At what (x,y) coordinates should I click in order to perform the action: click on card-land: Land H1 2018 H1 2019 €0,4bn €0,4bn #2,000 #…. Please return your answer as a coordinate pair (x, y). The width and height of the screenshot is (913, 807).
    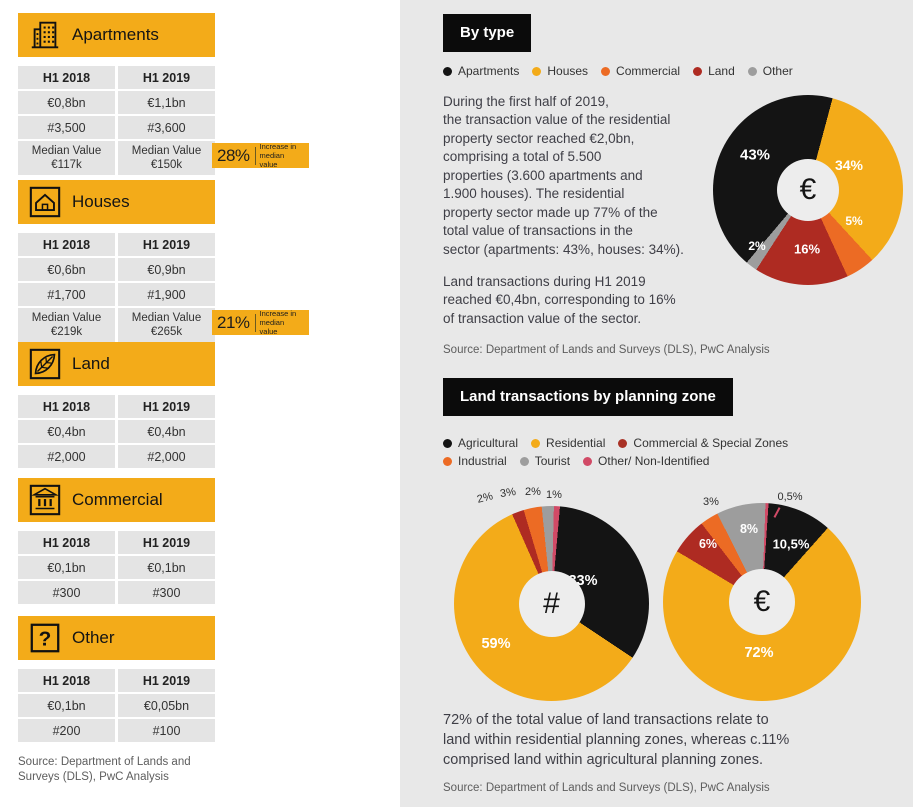
    Looking at the image, I should click on (116, 406).